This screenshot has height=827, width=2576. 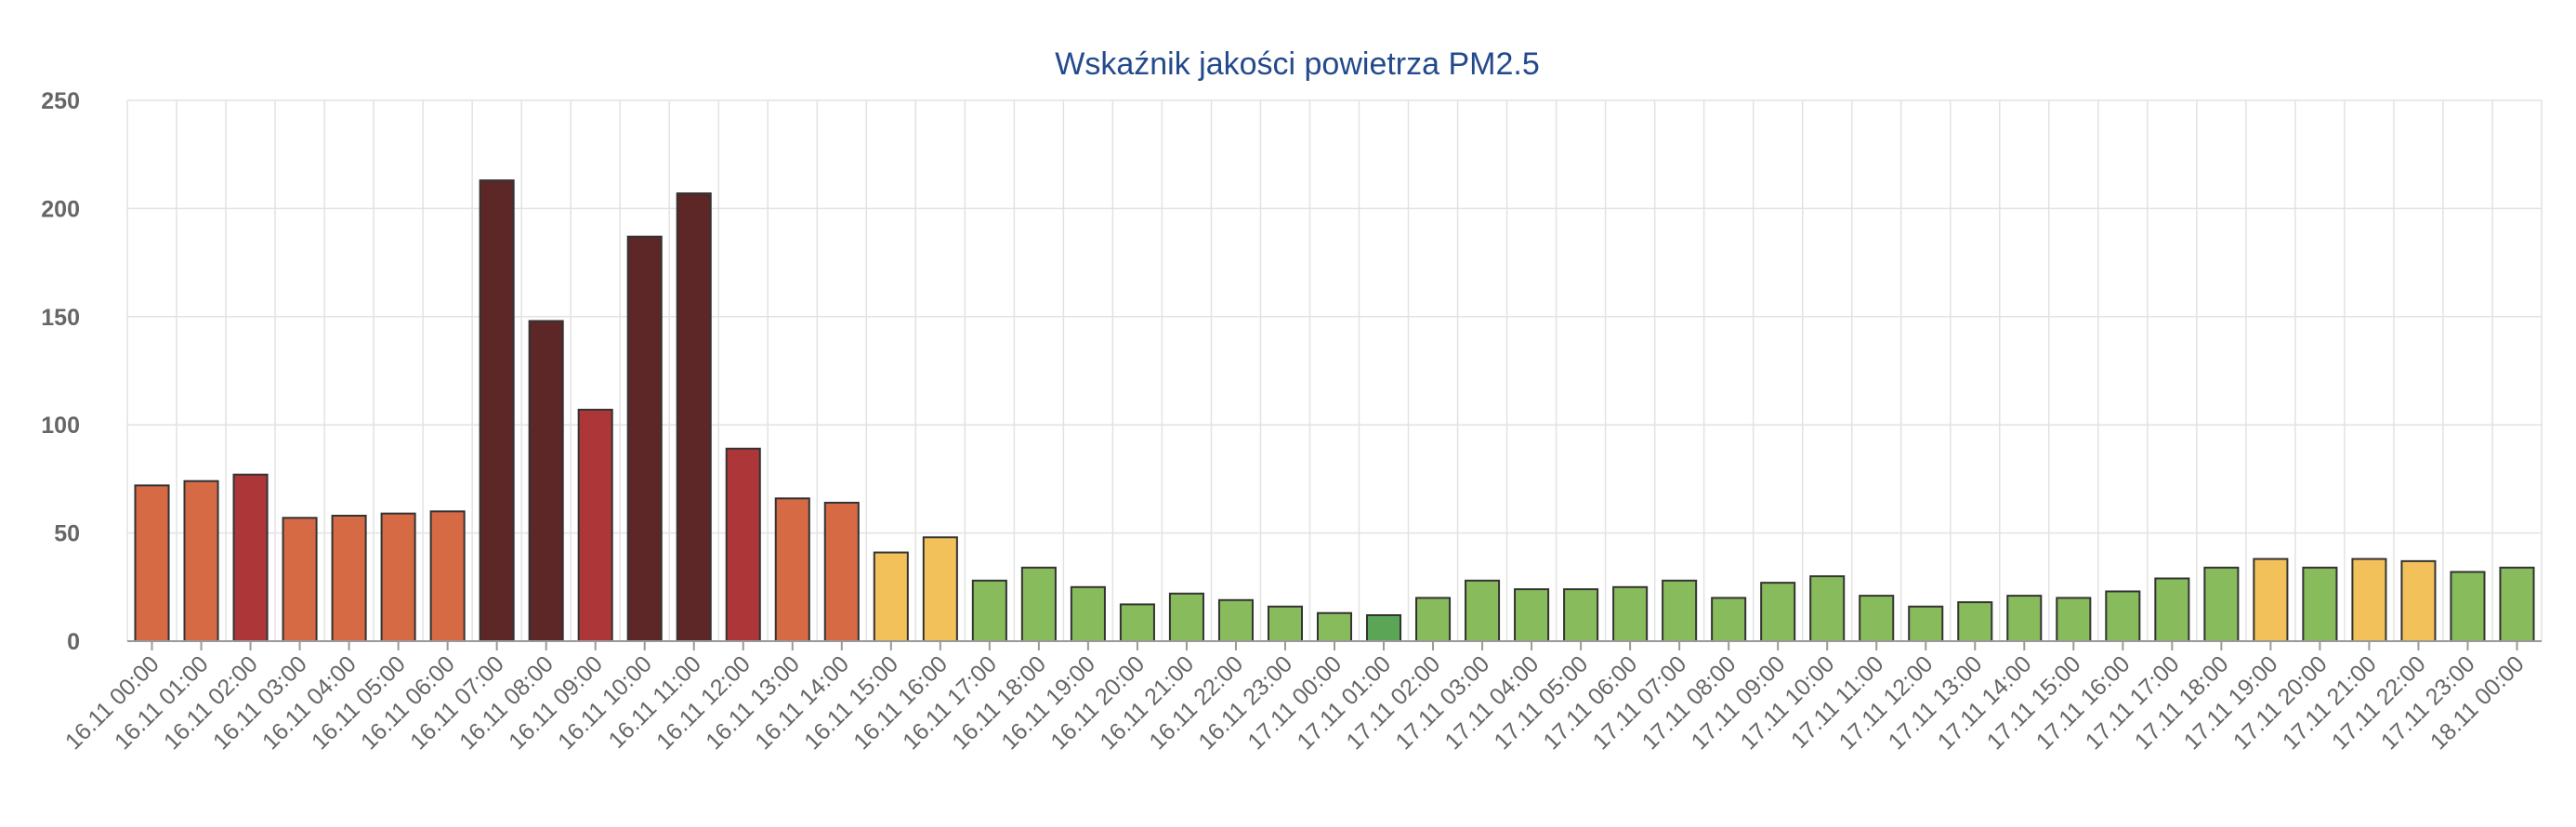 I want to click on chart-title: Wskaźnik jakości powietrza PM2.5, so click(x=1297, y=64).